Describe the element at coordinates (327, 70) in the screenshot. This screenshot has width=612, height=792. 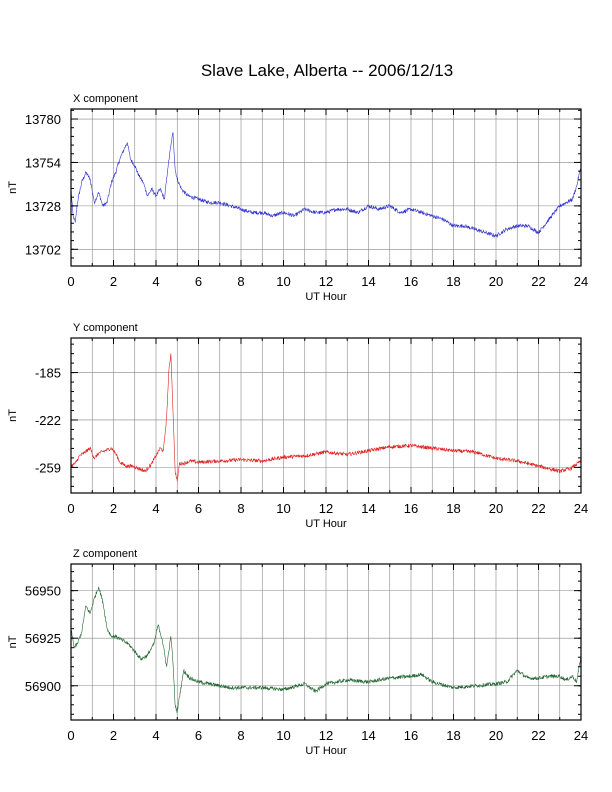
I see `page-title: Slave Lake, Alberta -- 2006/12/13` at that location.